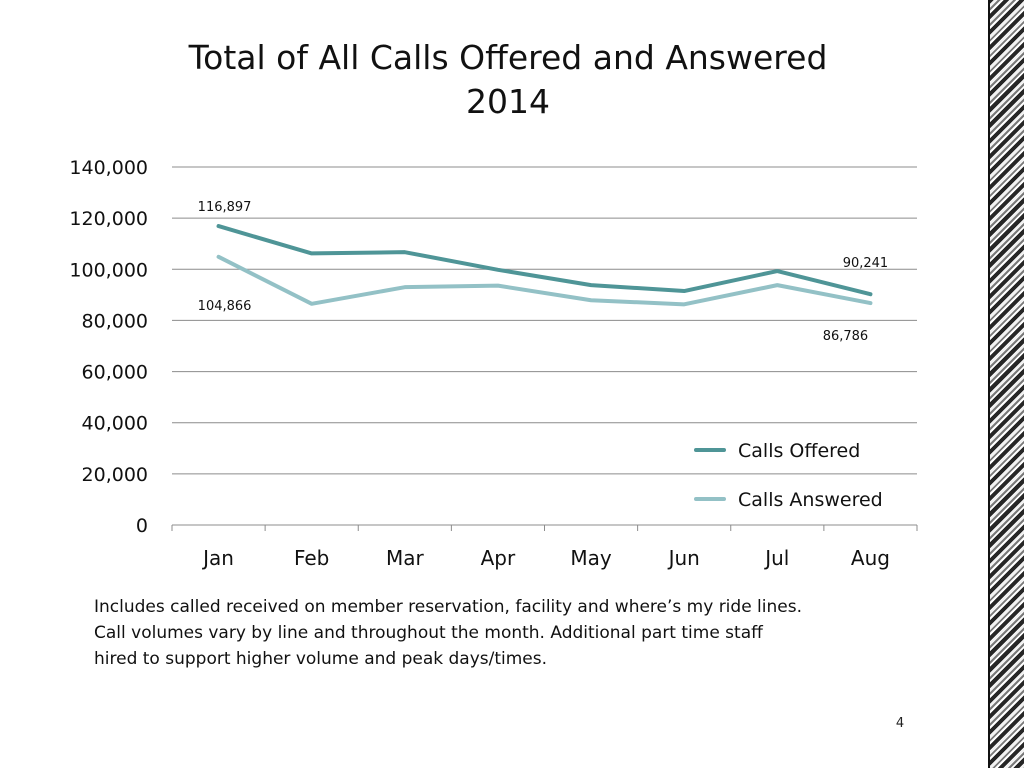 The height and width of the screenshot is (768, 1024). I want to click on y-tick-label: 140,000, so click(108, 168).